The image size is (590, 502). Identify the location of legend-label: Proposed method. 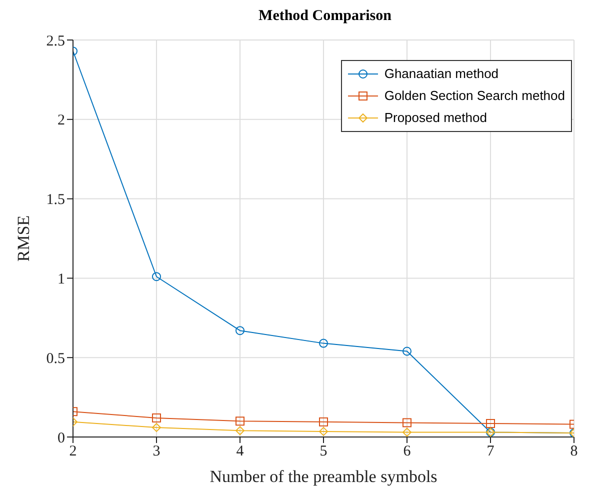
(435, 118).